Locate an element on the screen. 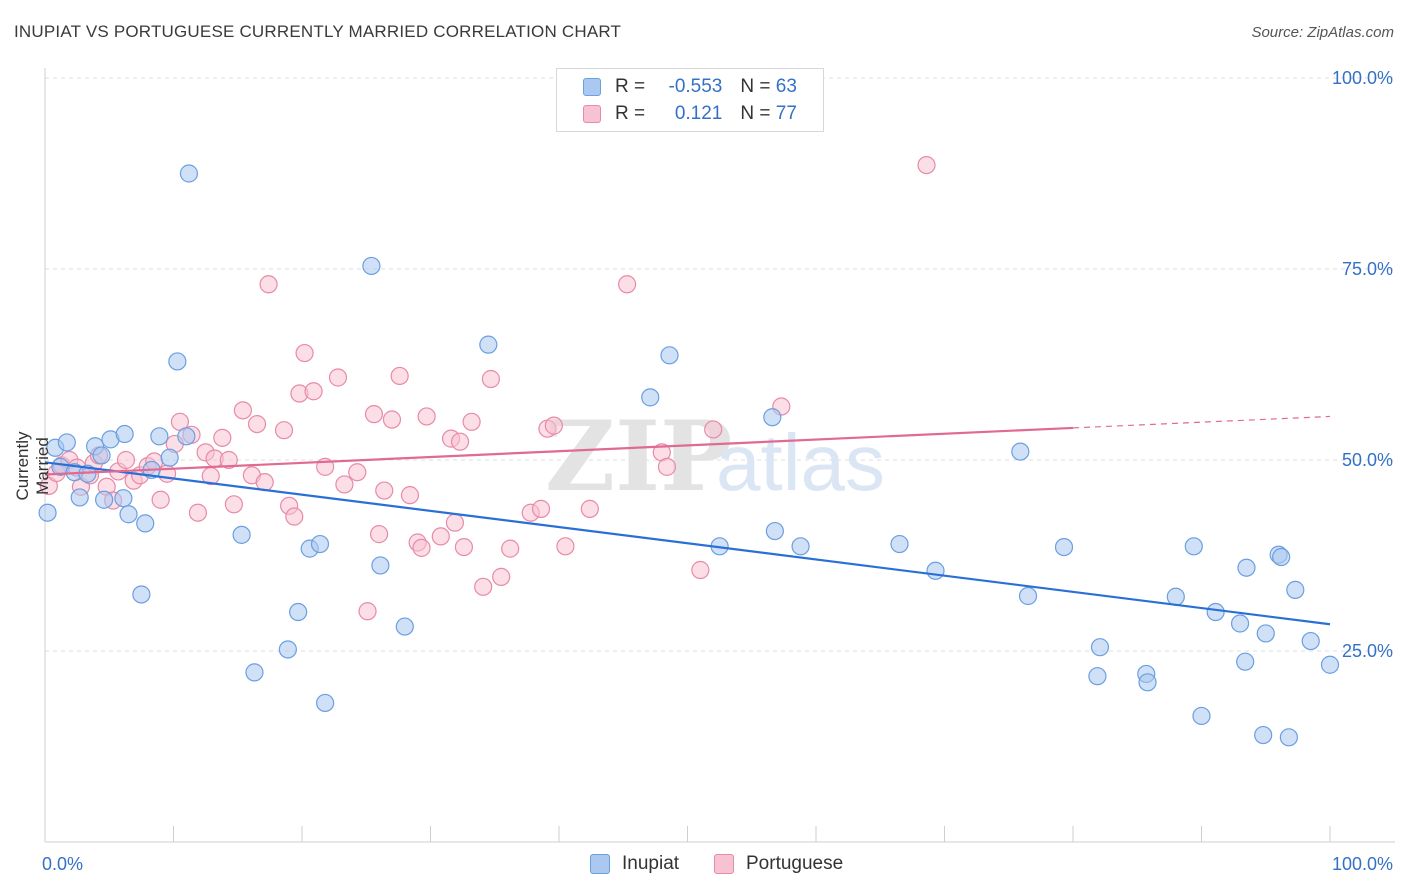  legend-row-portuguese: R = 0.121 N = 77 is located at coordinates (690, 114).